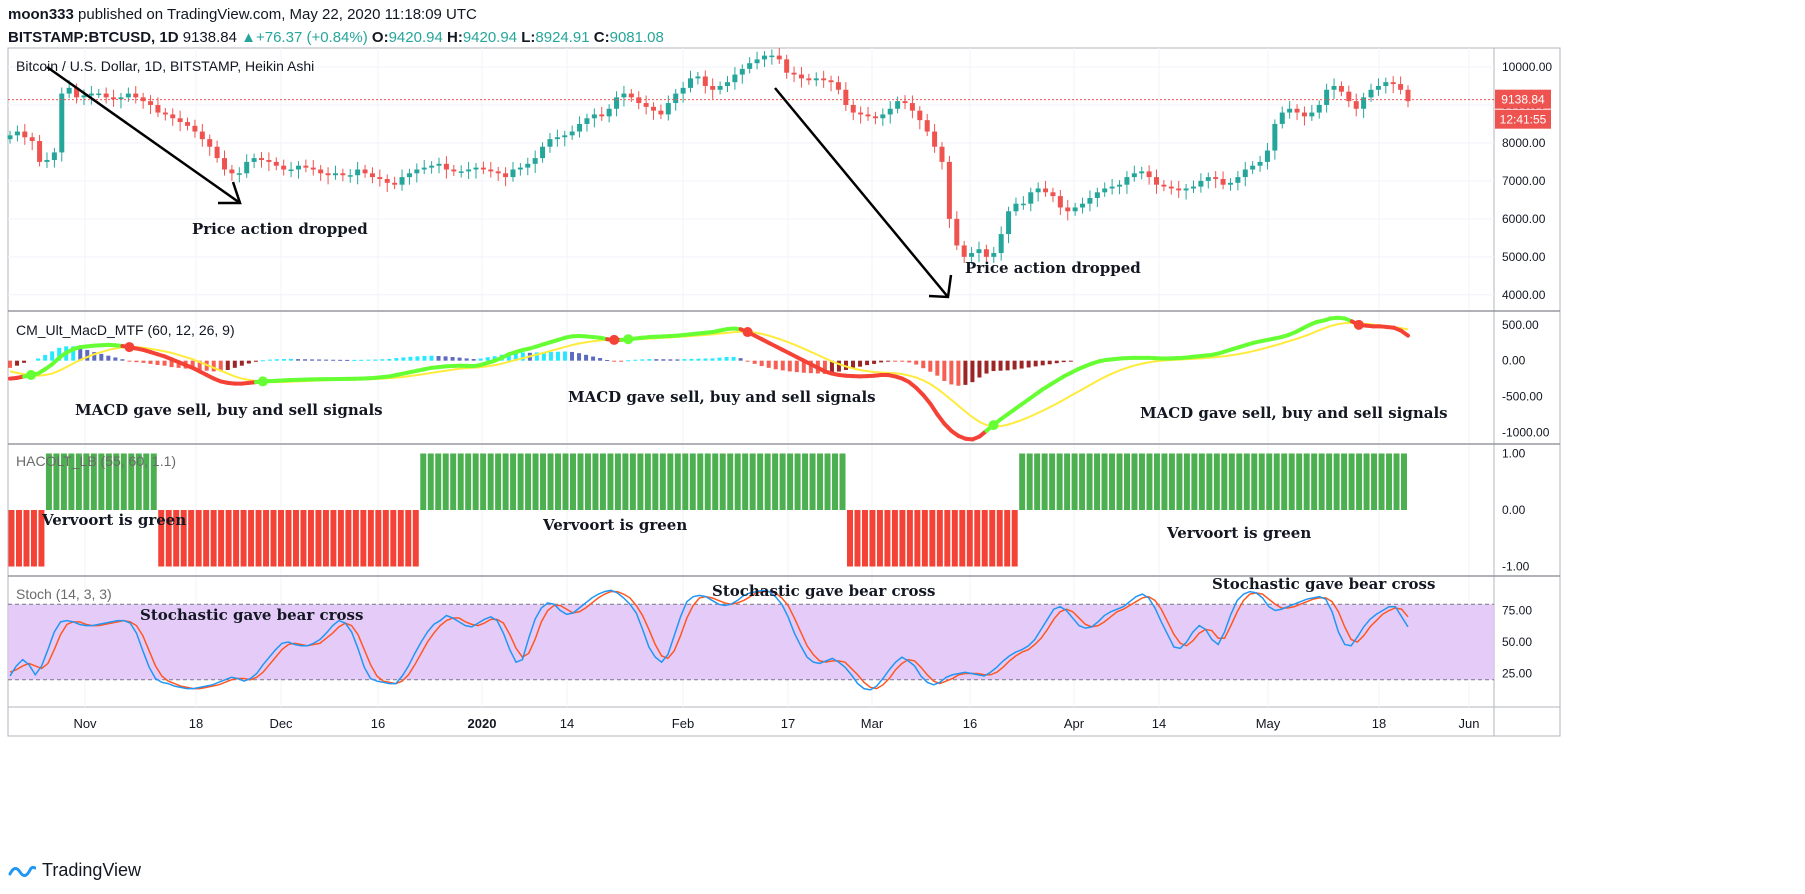 The height and width of the screenshot is (894, 1805). Describe the element at coordinates (1527, 67) in the screenshot. I see `price-axis-label: 10000.00` at that location.